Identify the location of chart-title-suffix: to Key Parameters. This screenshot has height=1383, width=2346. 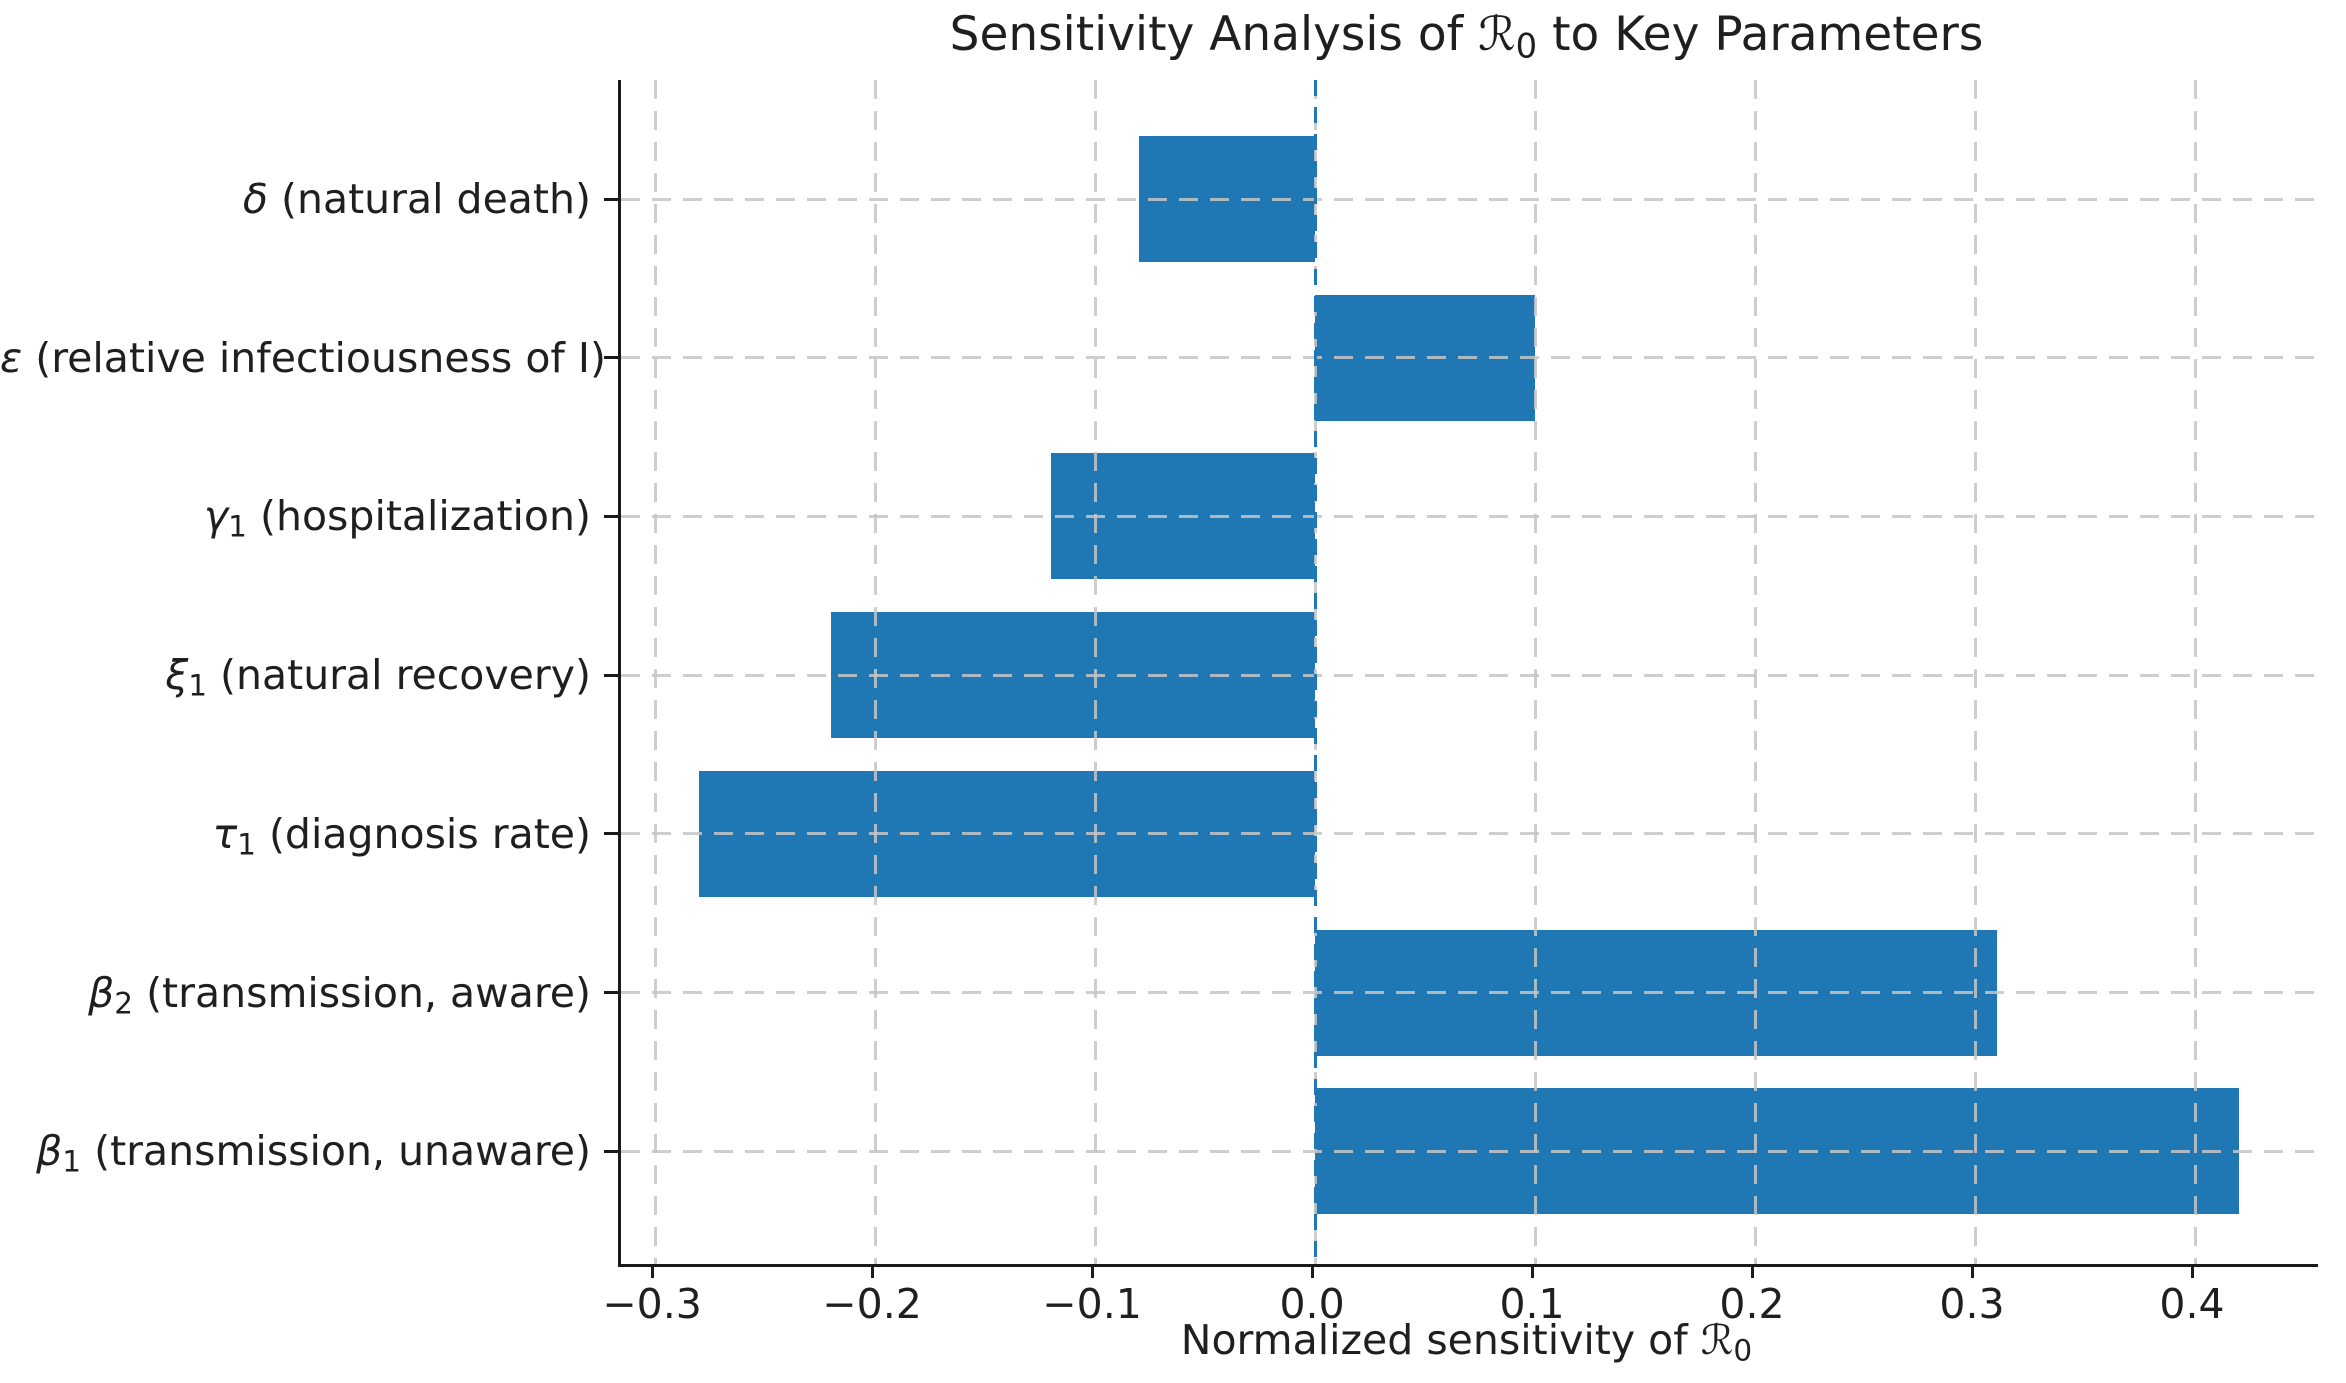
(1760, 34).